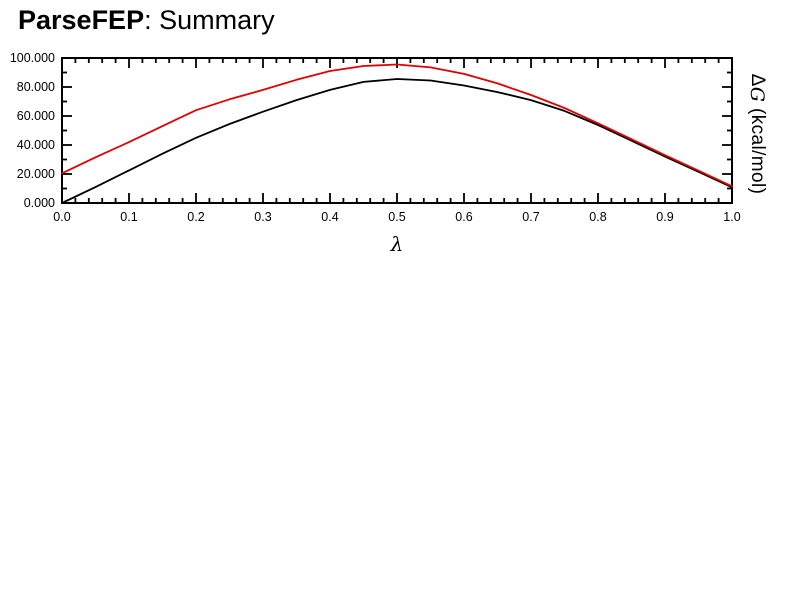 The height and width of the screenshot is (612, 792). I want to click on x-tick-label: 0.4, so click(329, 217).